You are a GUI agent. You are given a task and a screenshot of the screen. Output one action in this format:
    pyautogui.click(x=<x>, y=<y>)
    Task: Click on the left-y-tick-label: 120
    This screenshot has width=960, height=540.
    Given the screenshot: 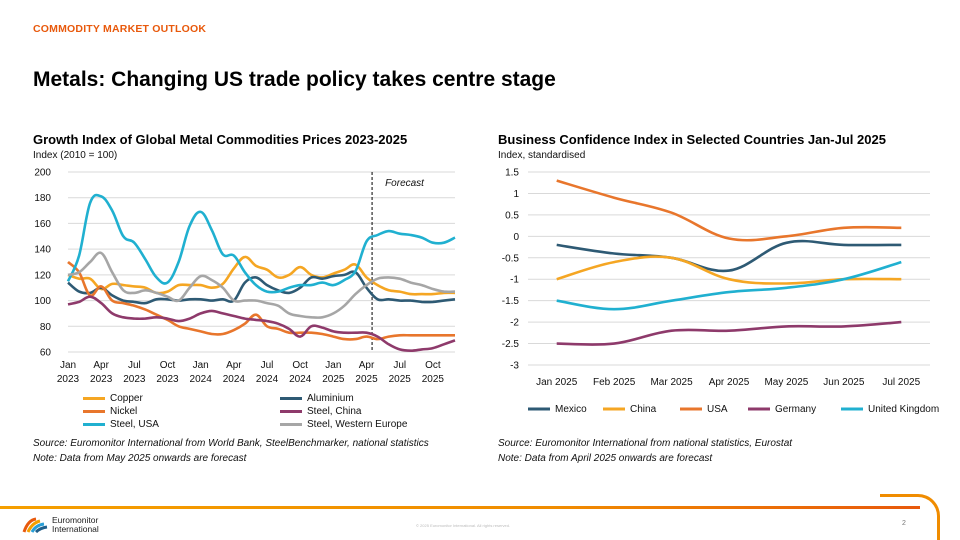 What is the action you would take?
    pyautogui.click(x=42, y=275)
    